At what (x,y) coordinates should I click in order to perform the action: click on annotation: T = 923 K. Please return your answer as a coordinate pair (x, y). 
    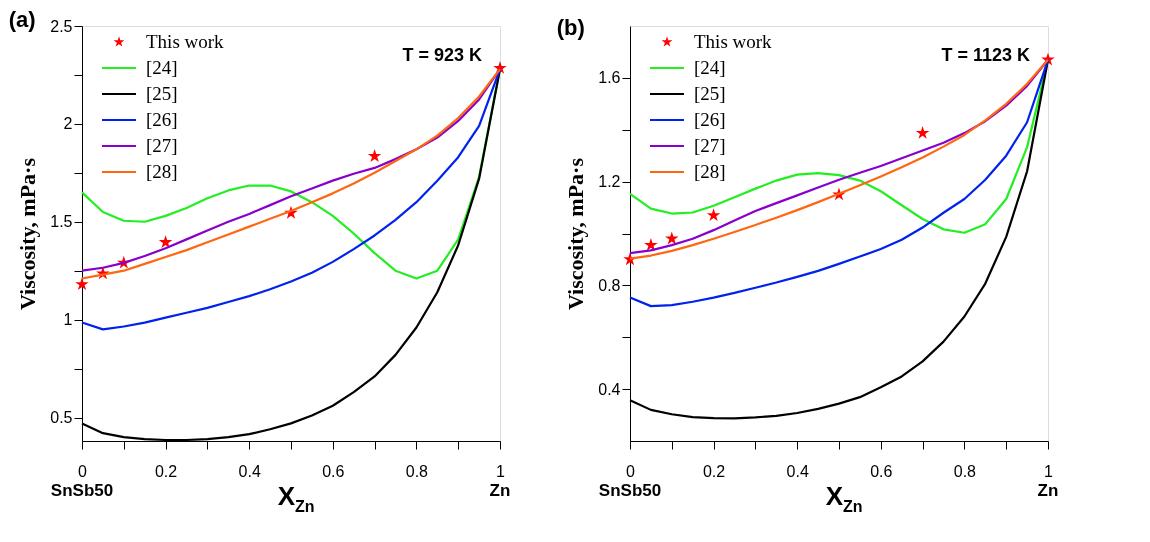
    Looking at the image, I should click on (442, 55).